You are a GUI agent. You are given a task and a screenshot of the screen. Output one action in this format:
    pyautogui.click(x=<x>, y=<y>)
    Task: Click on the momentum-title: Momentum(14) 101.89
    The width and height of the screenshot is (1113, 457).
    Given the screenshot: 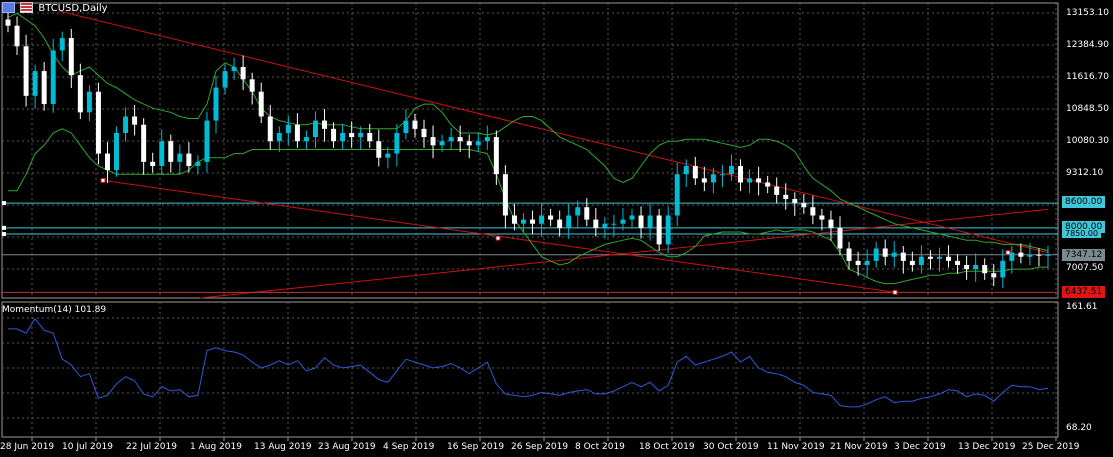 What is the action you would take?
    pyautogui.click(x=54, y=310)
    